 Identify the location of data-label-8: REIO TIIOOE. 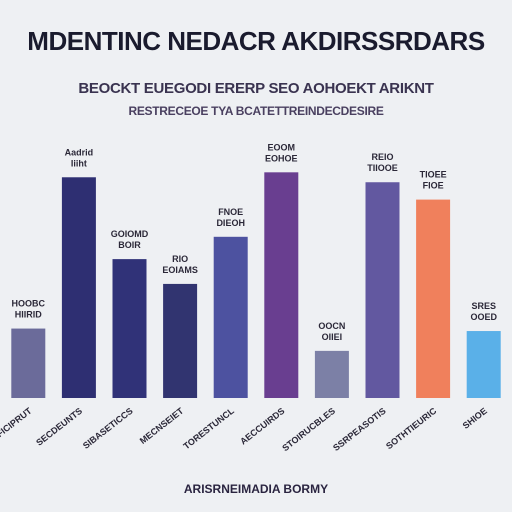
(382, 162).